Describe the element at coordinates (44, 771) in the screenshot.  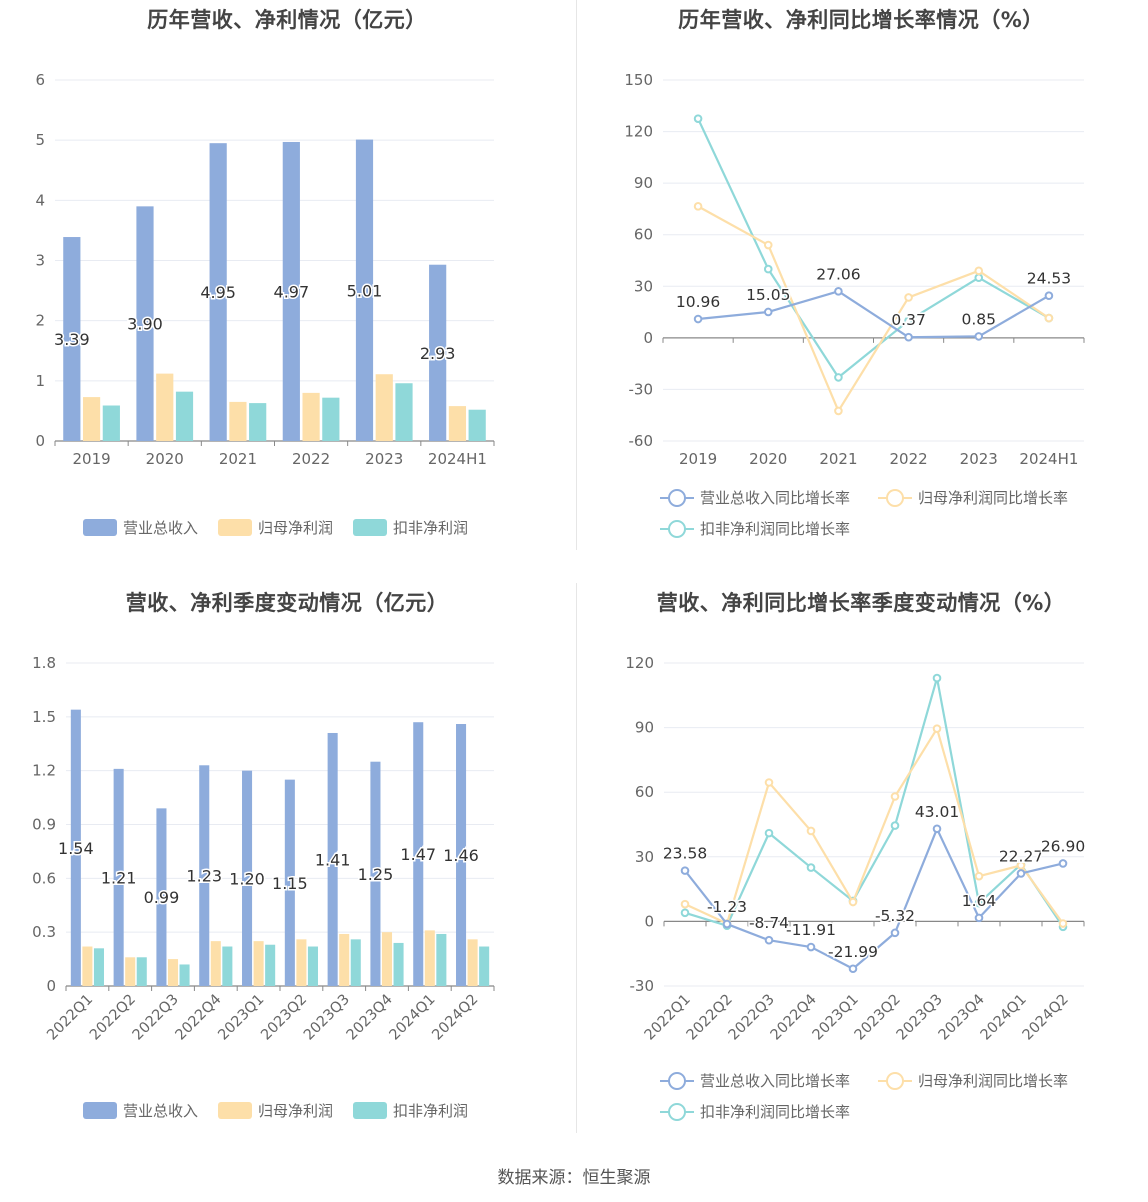
I see `y-tick-label: 1.2` at that location.